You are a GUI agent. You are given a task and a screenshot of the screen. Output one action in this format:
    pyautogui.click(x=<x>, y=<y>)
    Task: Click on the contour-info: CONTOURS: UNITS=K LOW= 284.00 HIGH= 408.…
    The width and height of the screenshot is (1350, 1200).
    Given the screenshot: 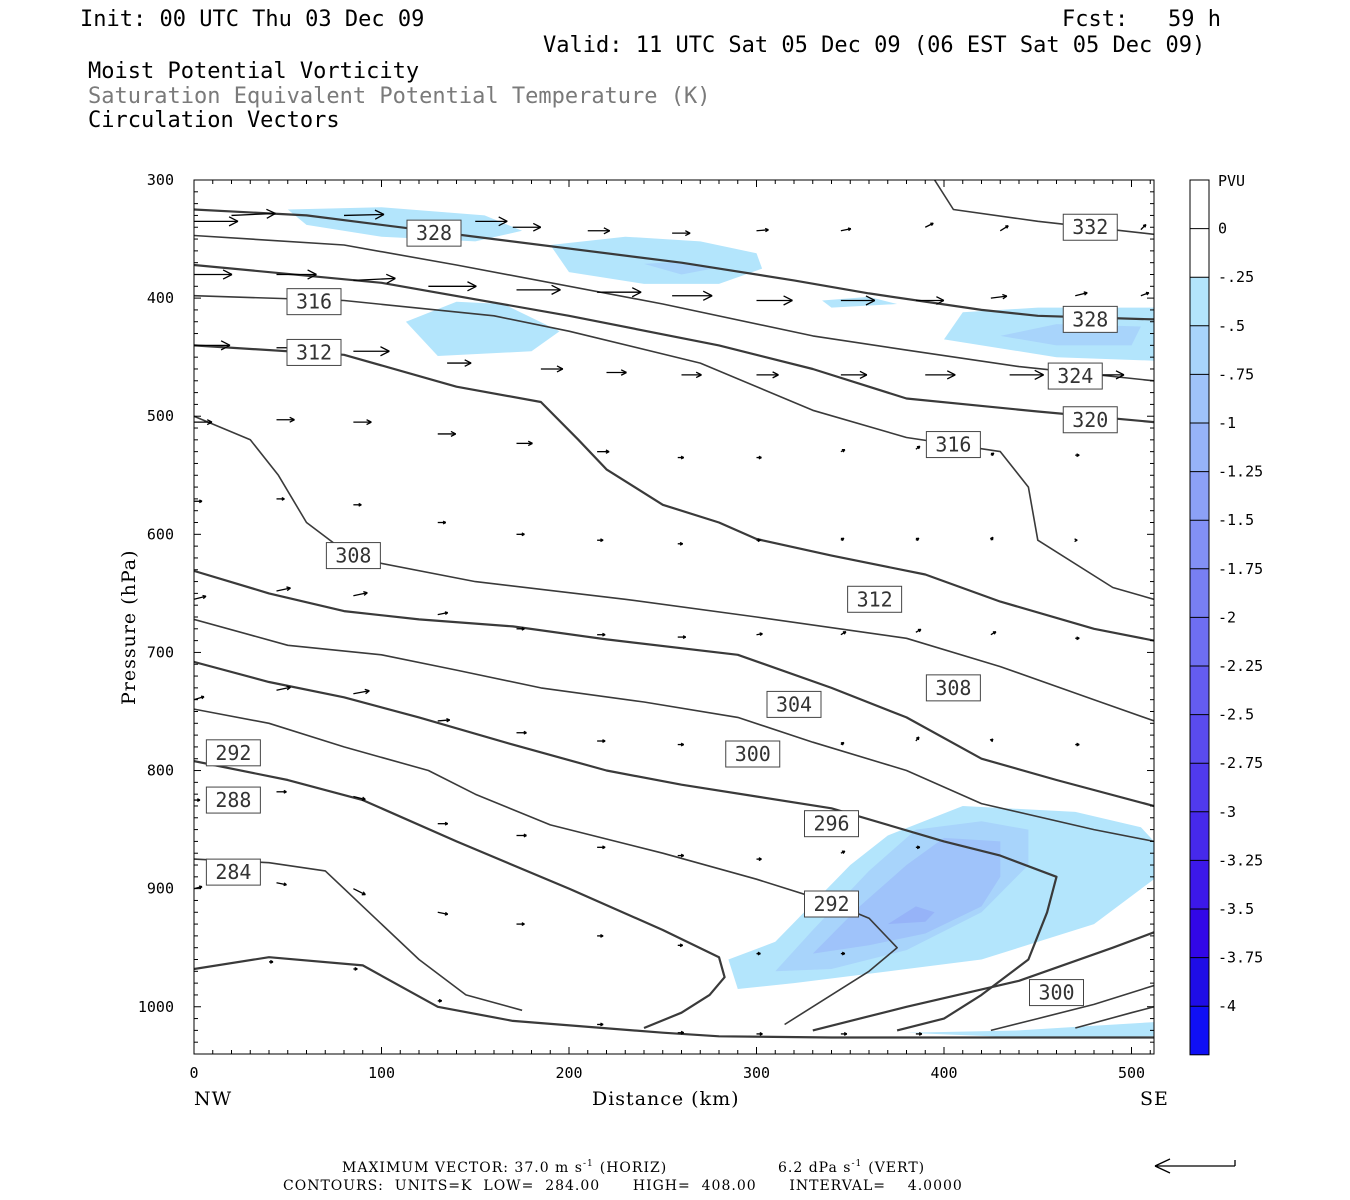 What is the action you would take?
    pyautogui.click(x=623, y=1186)
    